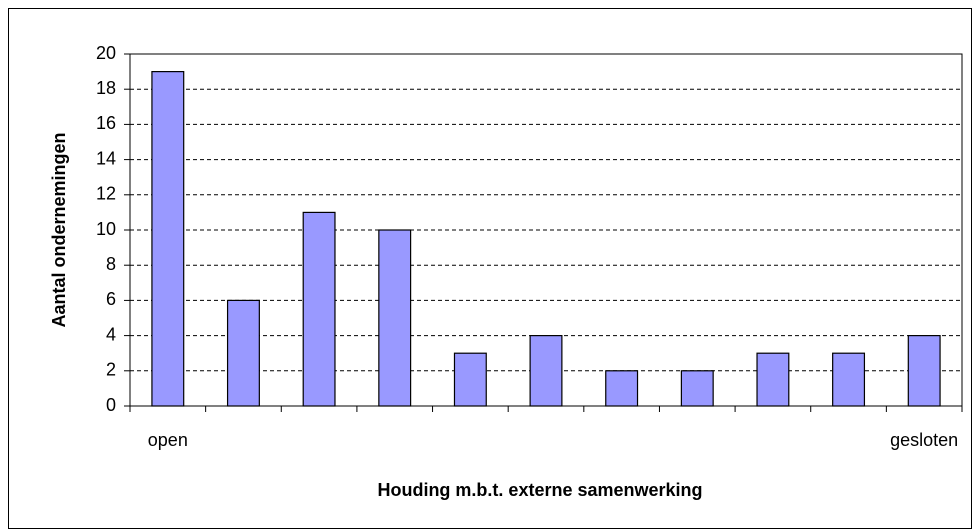 Image resolution: width=973 pixels, height=530 pixels. I want to click on y-tick-label: 16, so click(106, 123).